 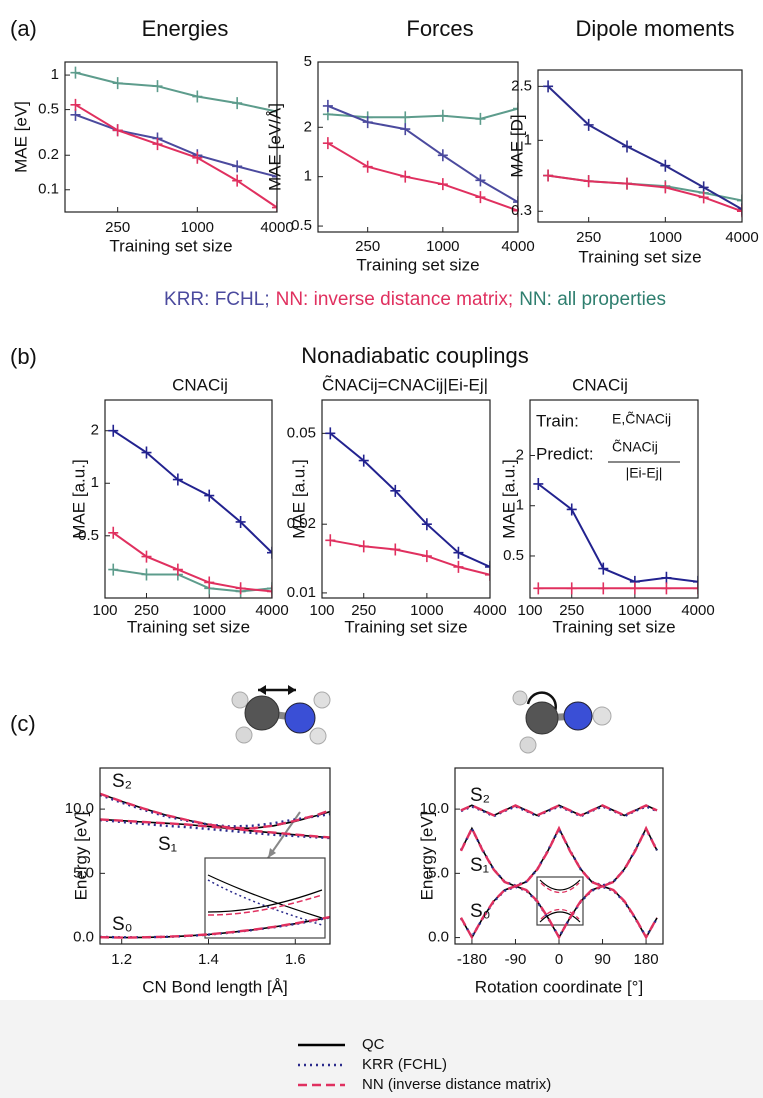 I want to click on chart-title: Dipole moments, so click(x=655, y=28).